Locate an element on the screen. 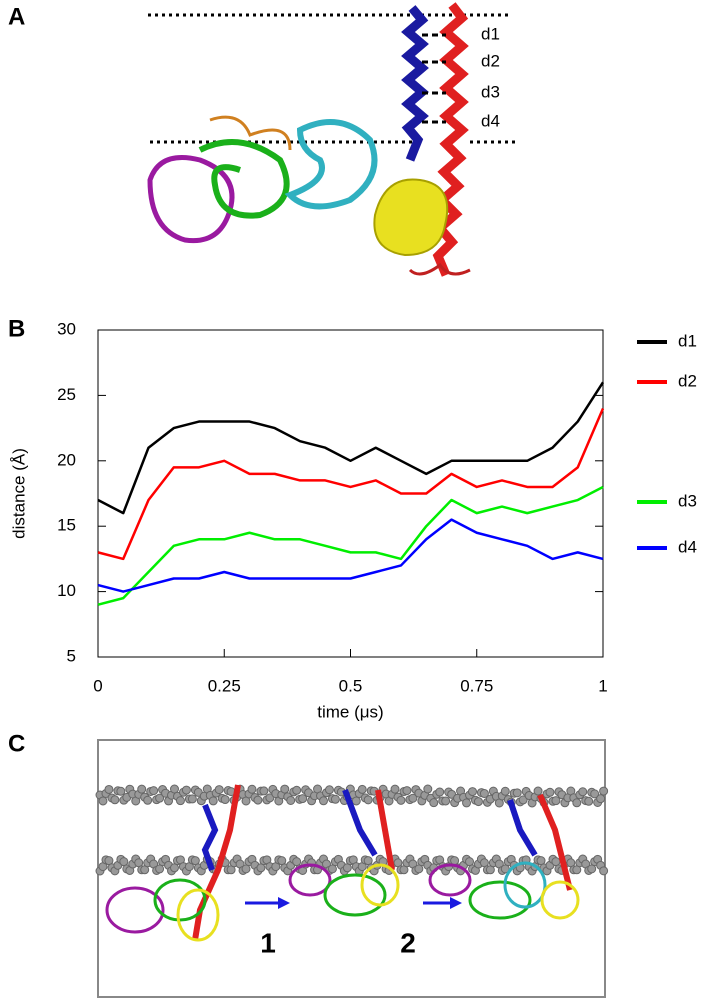 This screenshot has width=703, height=1004. legend-label: d3 is located at coordinates (687, 500).